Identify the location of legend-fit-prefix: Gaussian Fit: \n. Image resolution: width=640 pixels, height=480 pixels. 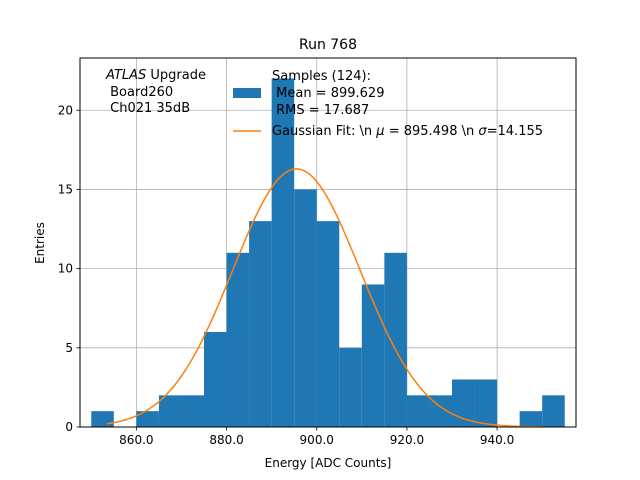
(324, 131).